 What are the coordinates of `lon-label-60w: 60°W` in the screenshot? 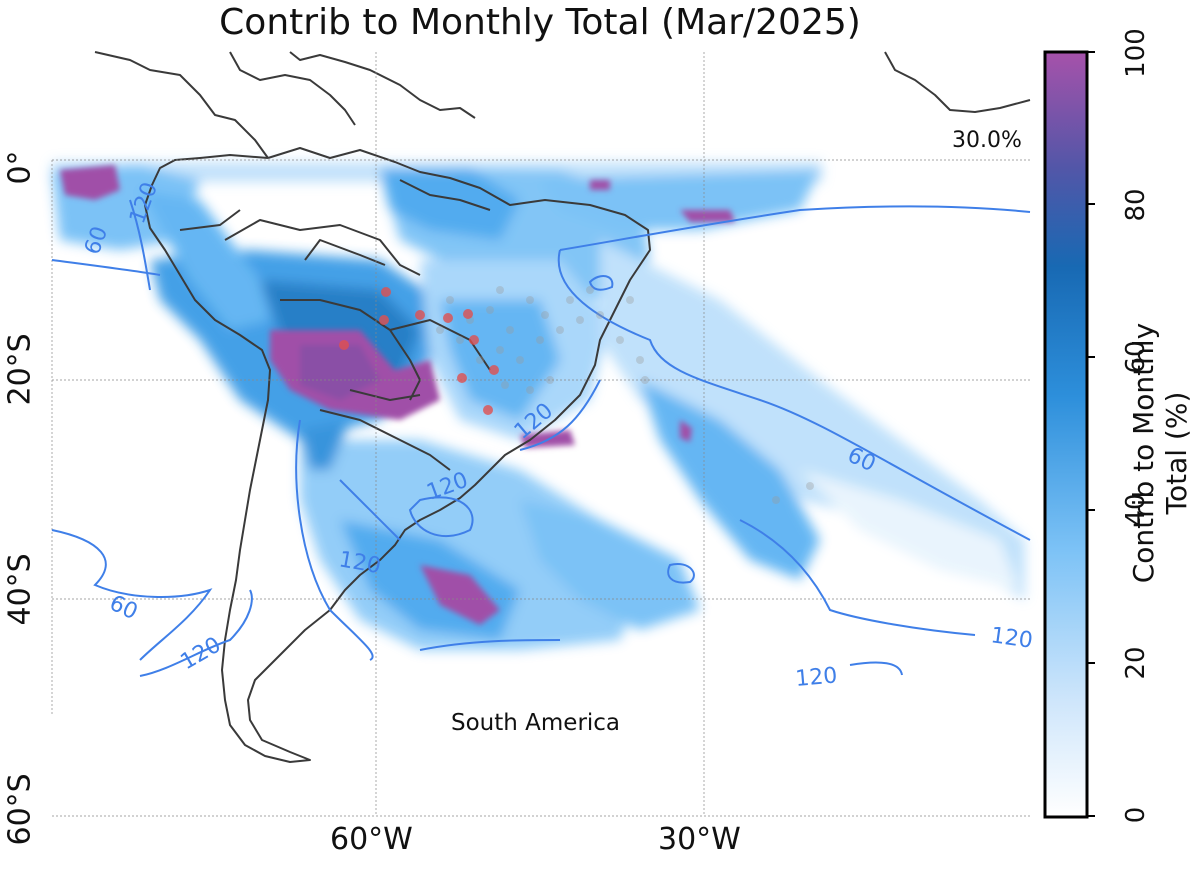 It's located at (371, 839).